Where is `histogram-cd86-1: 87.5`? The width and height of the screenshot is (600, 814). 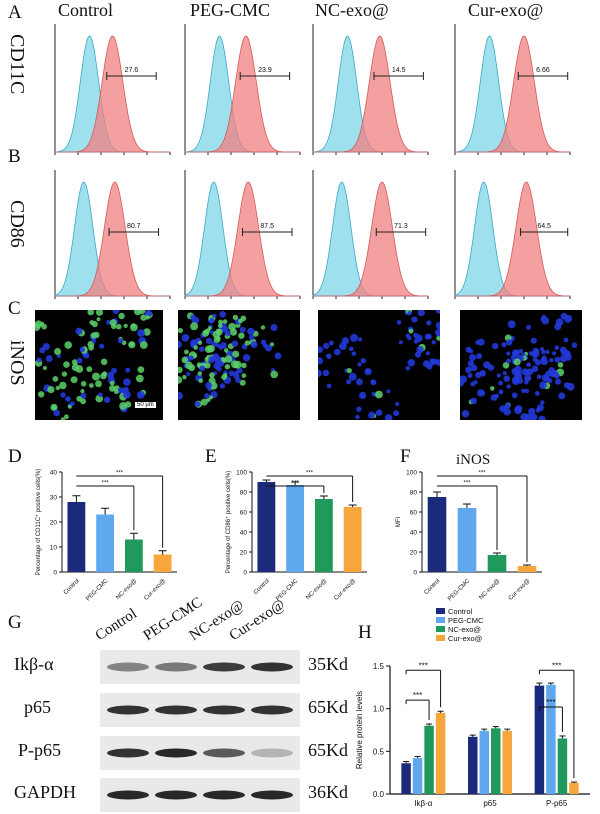 histogram-cd86-1: 87.5 is located at coordinates (242, 234).